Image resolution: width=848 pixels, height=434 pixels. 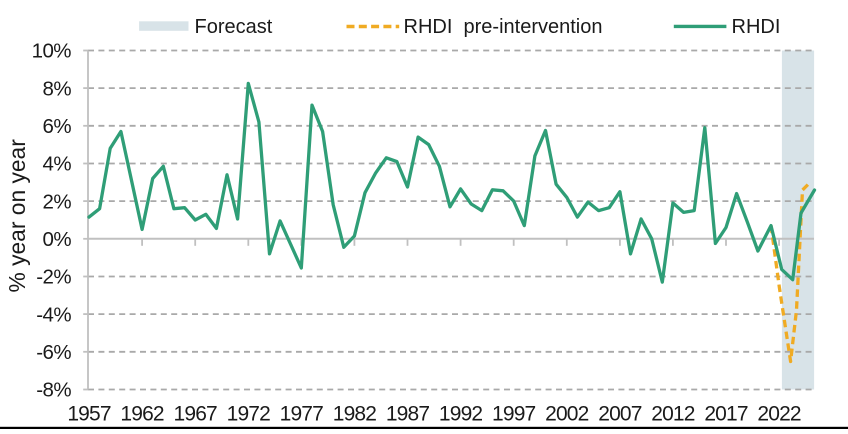 What do you see at coordinates (53, 277) in the screenshot?
I see `svg-text: -2%` at bounding box center [53, 277].